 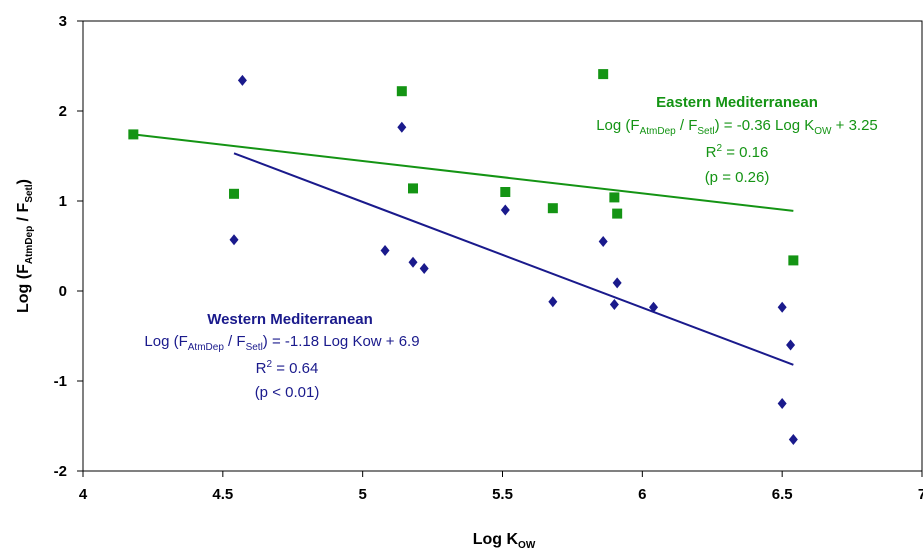 What do you see at coordinates (63, 111) in the screenshot?
I see `y-tick-label: 2` at bounding box center [63, 111].